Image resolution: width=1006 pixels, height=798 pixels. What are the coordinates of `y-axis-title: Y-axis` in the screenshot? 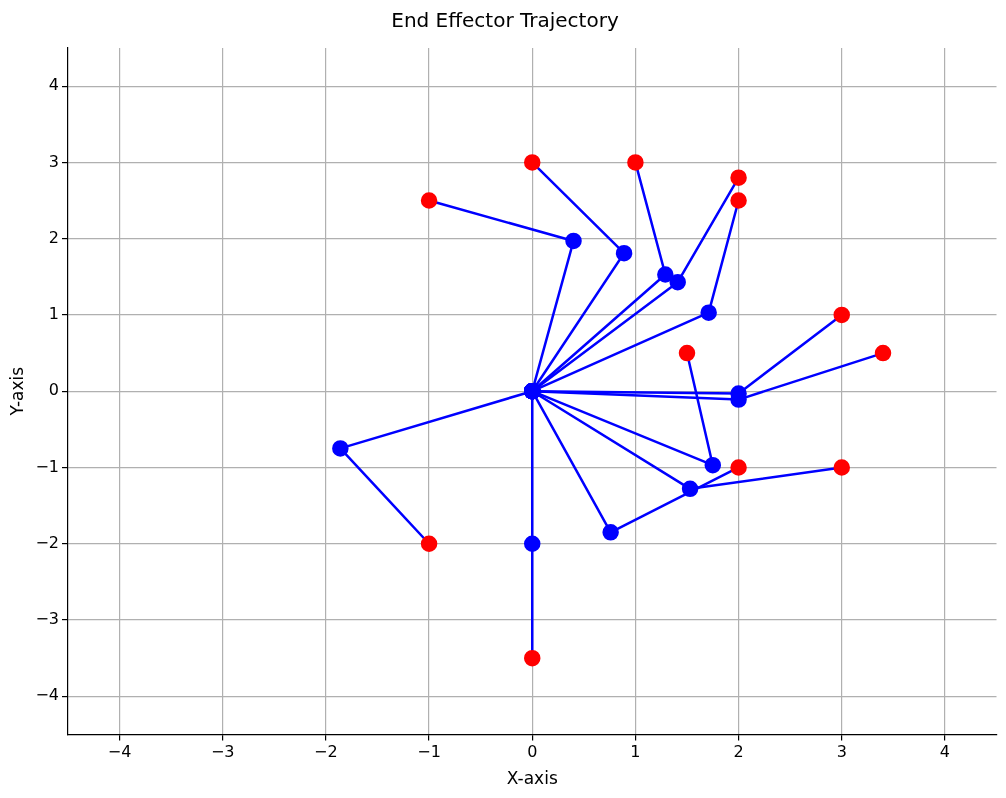 It's located at (16, 391).